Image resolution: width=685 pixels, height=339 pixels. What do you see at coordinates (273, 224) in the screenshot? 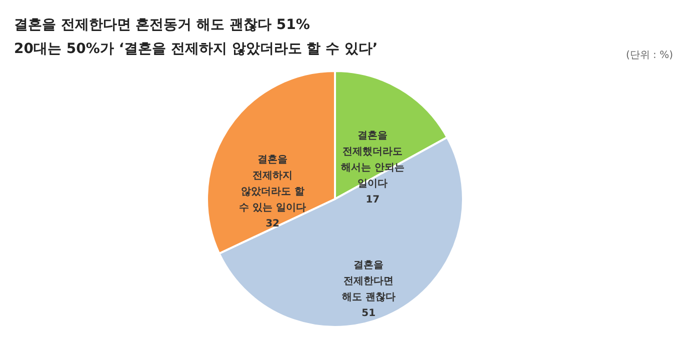
I see `data-label: 32` at bounding box center [273, 224].